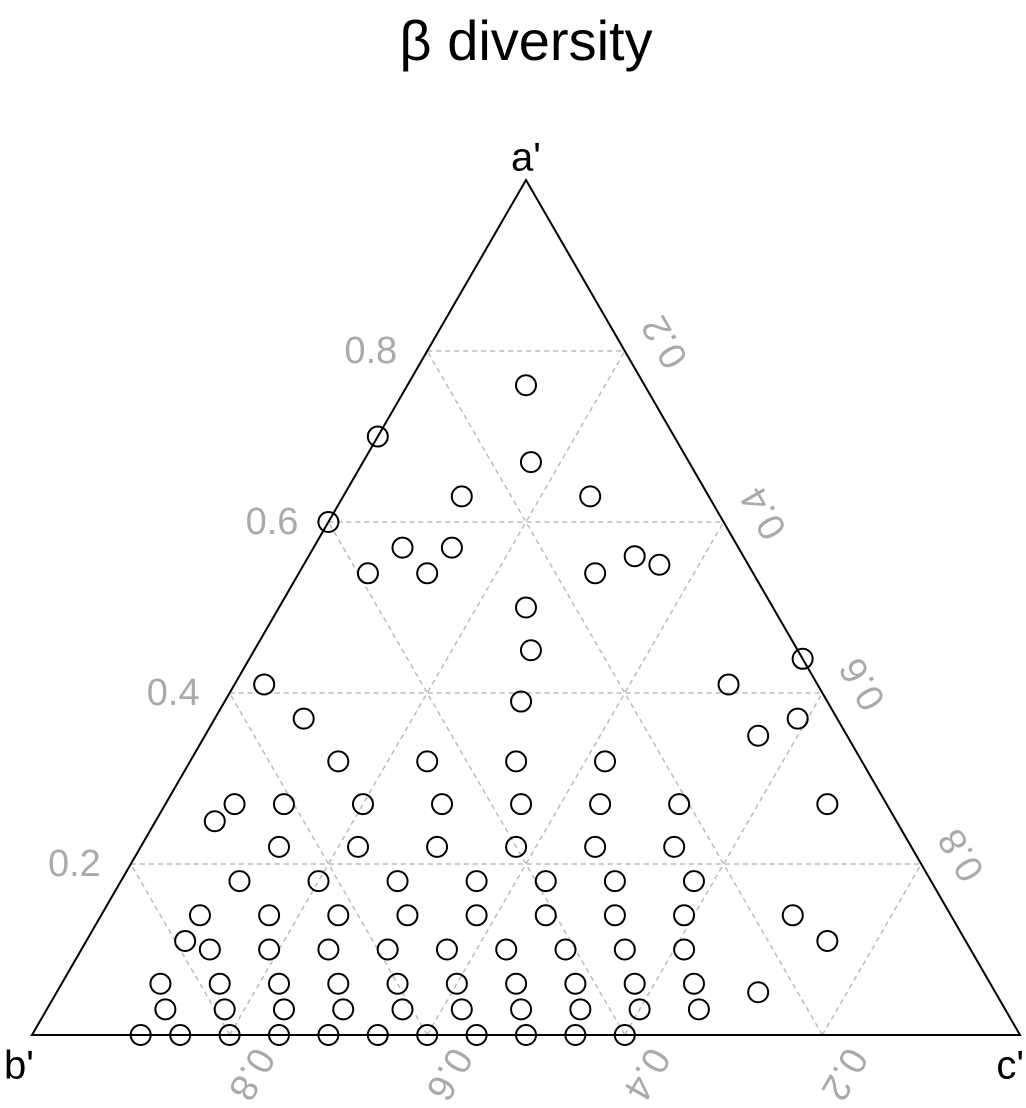  What do you see at coordinates (646, 1074) in the screenshot?
I see `b-tick-label: 0.4` at bounding box center [646, 1074].